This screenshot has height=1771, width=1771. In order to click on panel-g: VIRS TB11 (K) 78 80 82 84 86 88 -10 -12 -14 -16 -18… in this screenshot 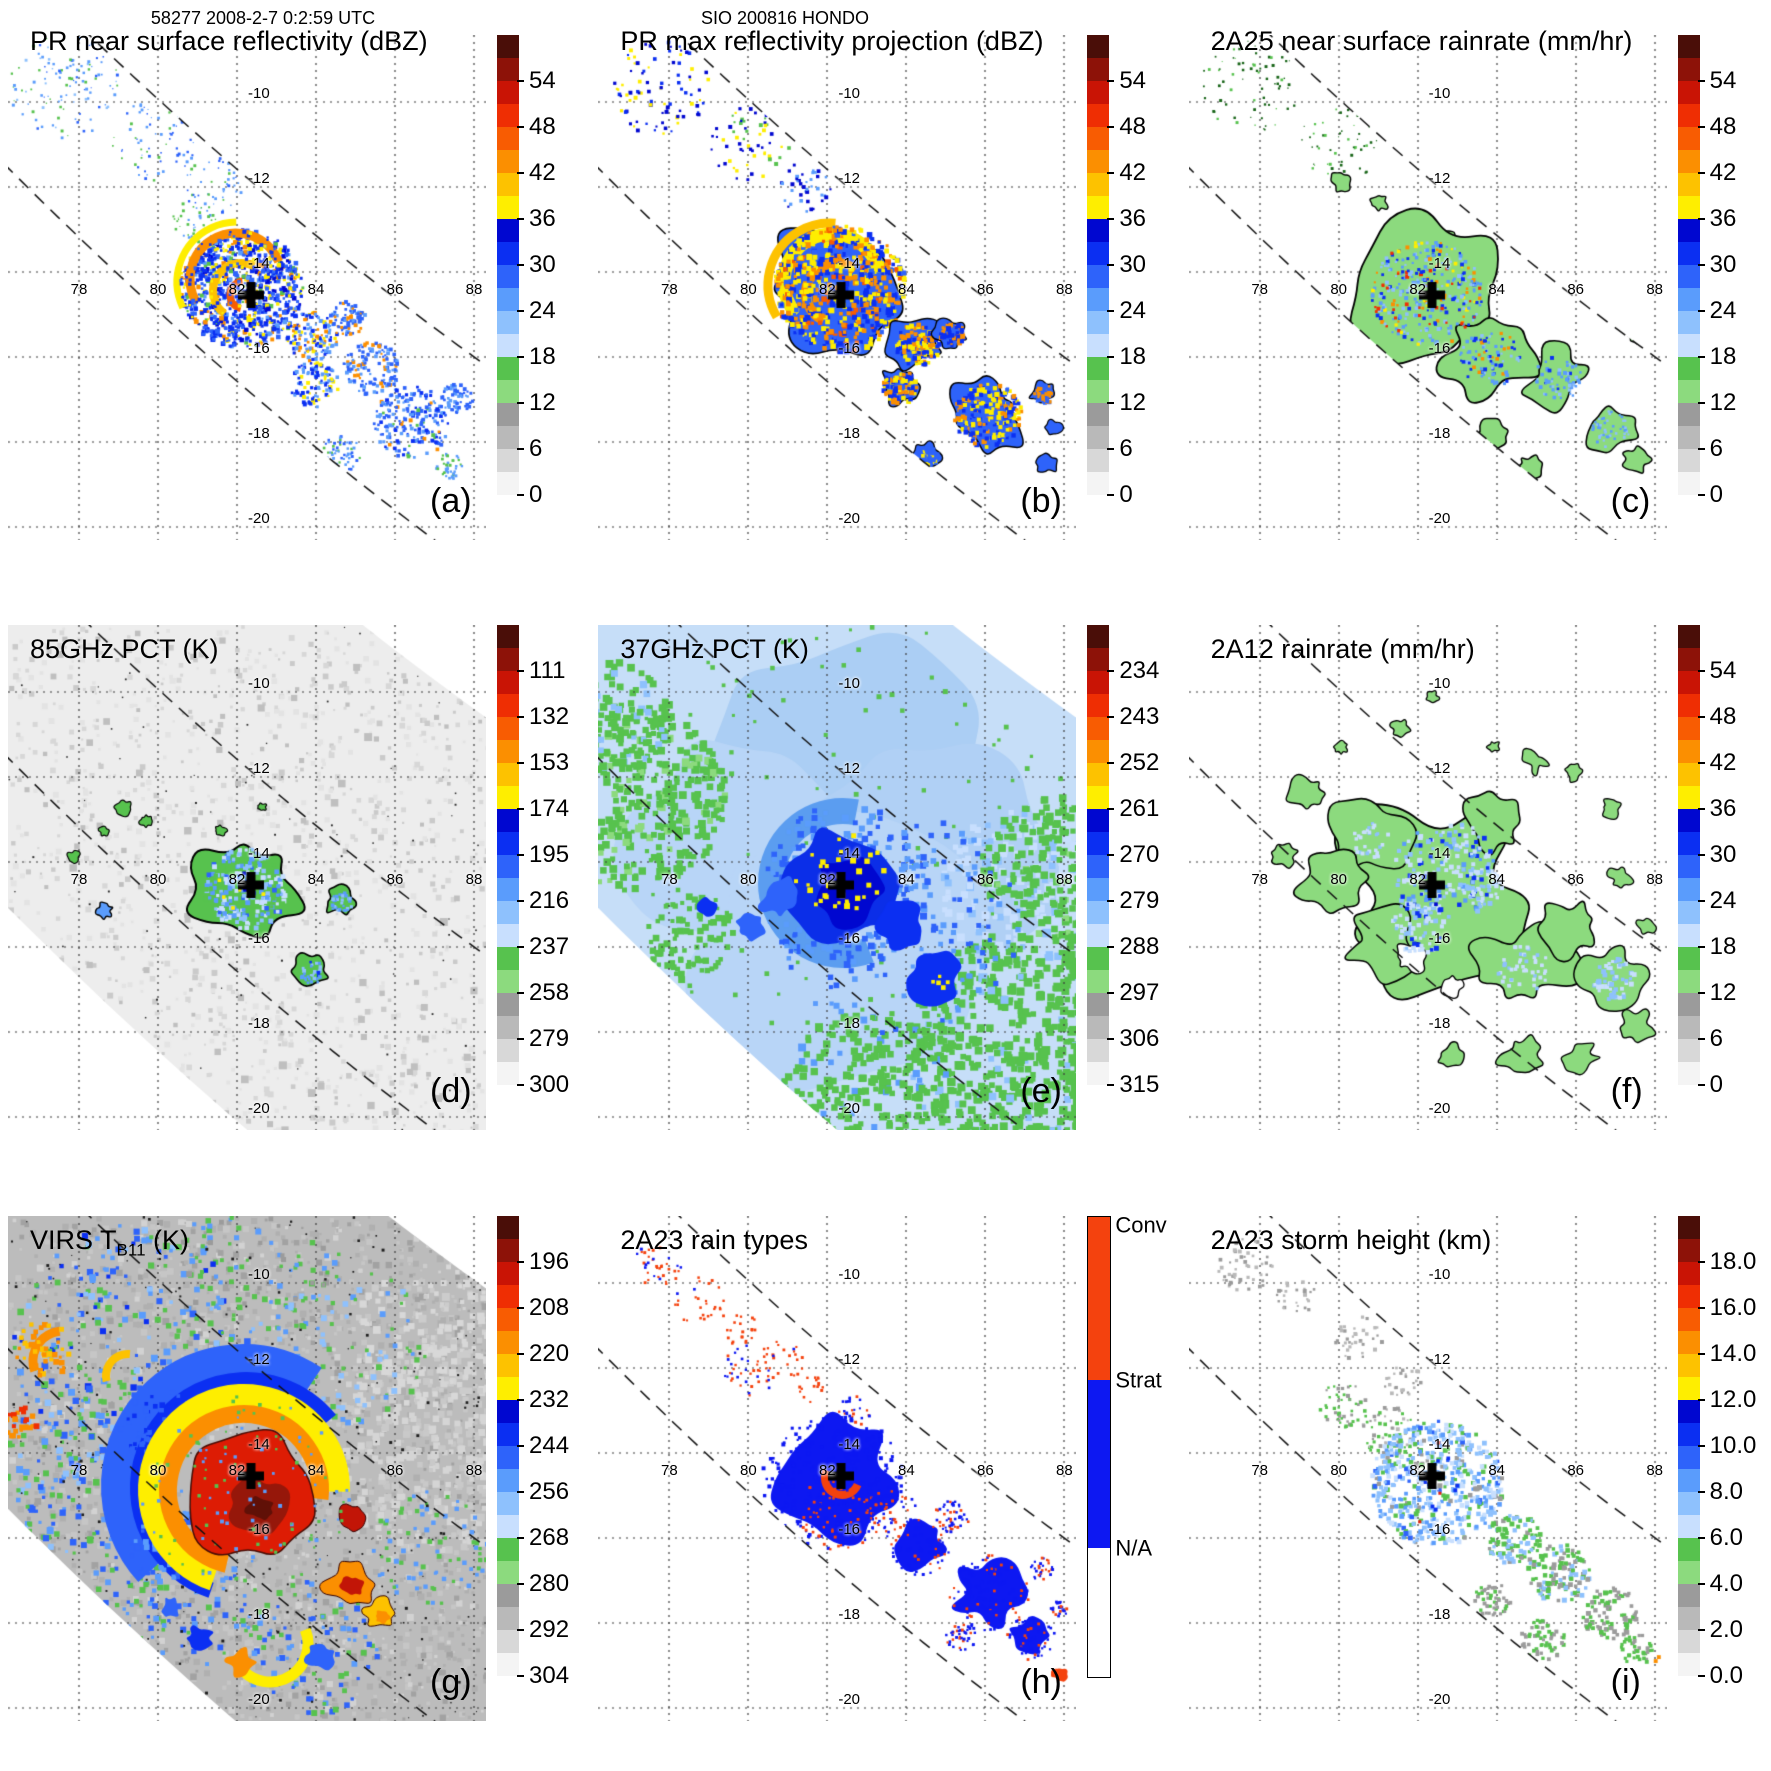, I will do `click(295, 1476)`.